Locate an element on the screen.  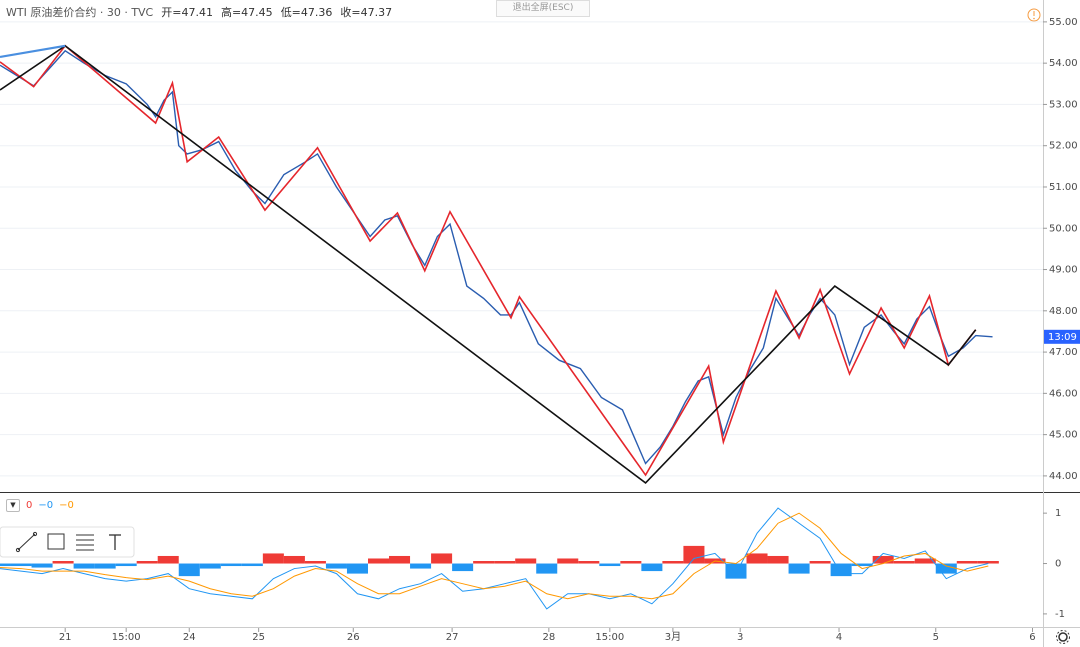
x-tick-label: 3月 is located at coordinates (673, 637).